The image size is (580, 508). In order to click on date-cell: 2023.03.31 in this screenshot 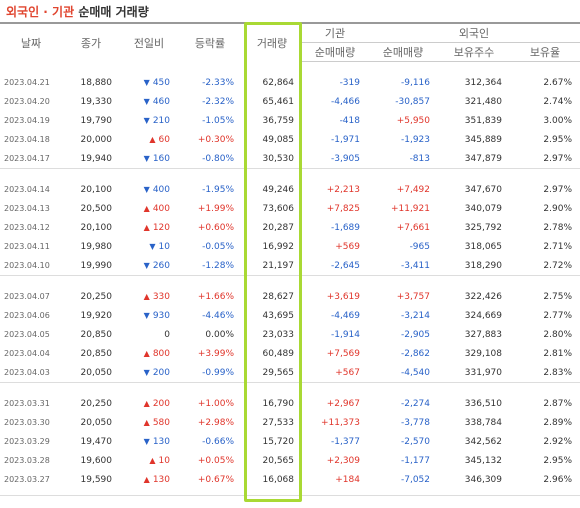, I will do `click(27, 403)`.